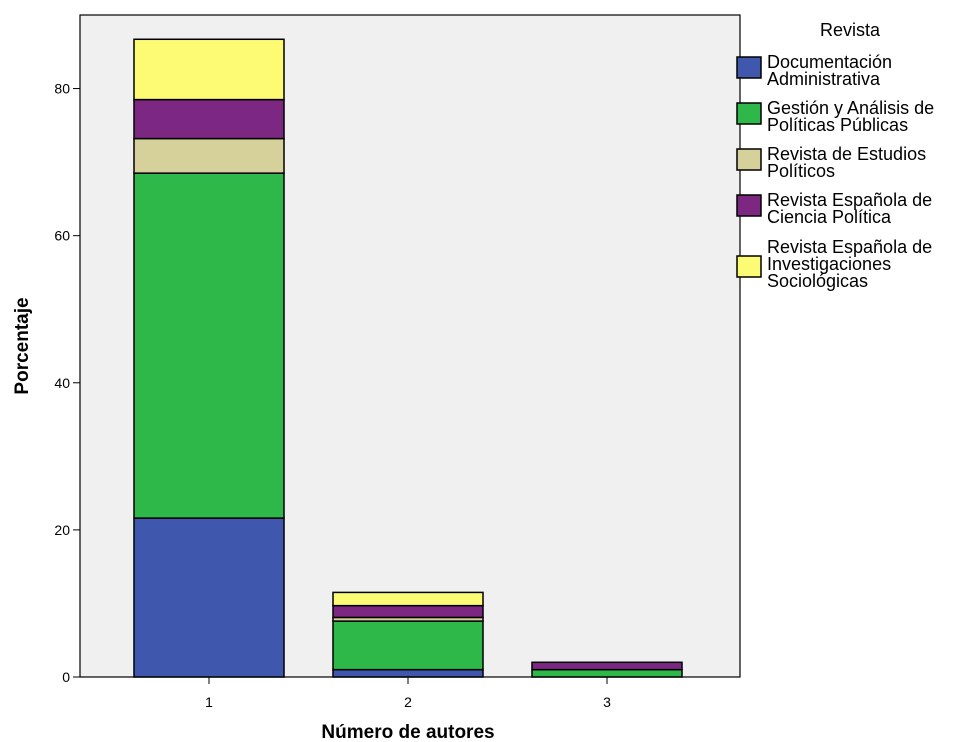 The width and height of the screenshot is (969, 742). I want to click on bar-segment-cat2-series4, so click(408, 599).